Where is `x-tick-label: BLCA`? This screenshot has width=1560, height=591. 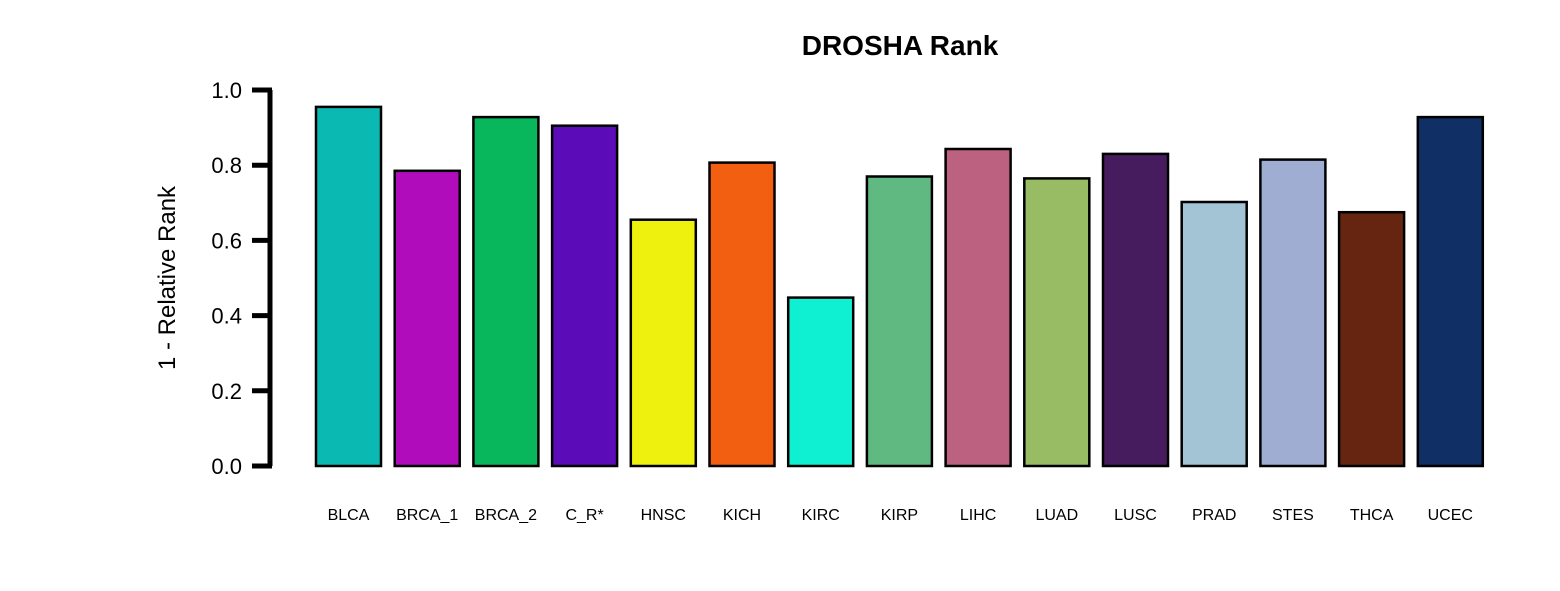
x-tick-label: BLCA is located at coordinates (349, 515).